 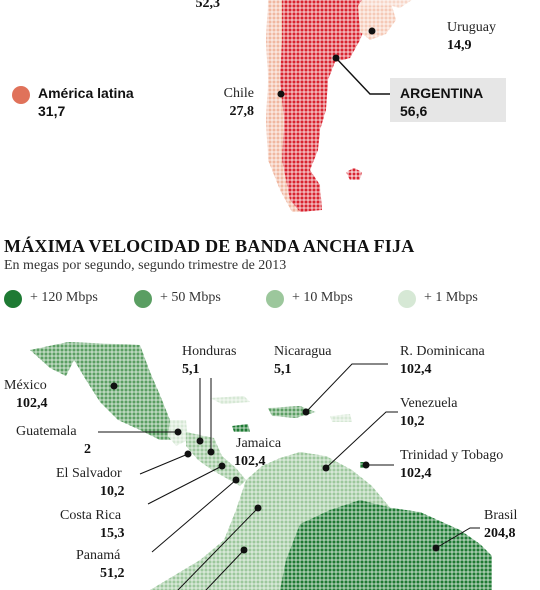 What do you see at coordinates (322, 297) in the screenshot?
I see `legend-label-10: + 10 Mbps` at bounding box center [322, 297].